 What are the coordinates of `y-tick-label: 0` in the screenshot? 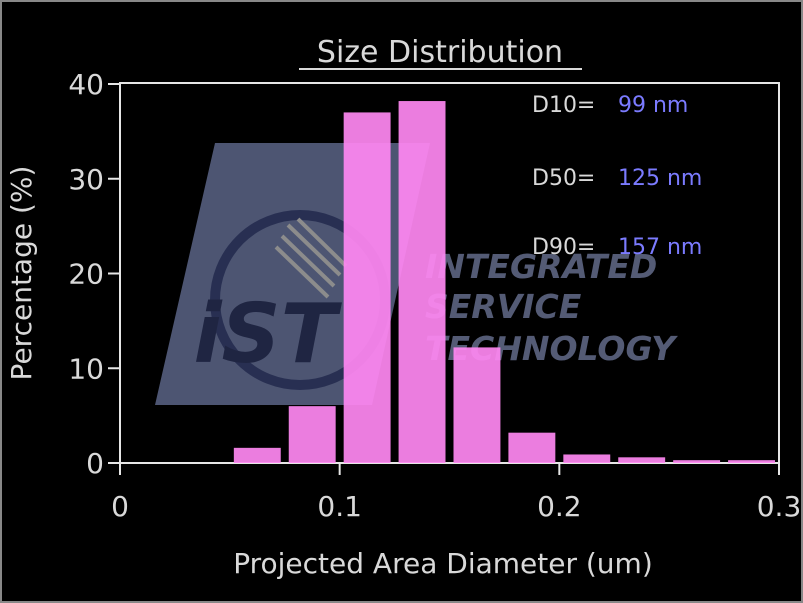 It's located at (95, 463).